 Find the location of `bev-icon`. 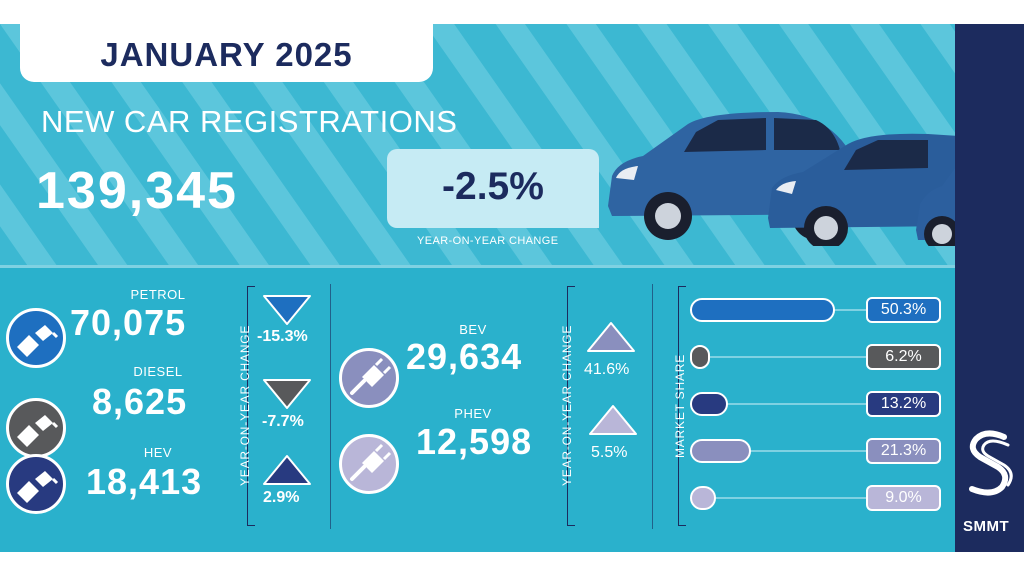

bev-icon is located at coordinates (369, 378).